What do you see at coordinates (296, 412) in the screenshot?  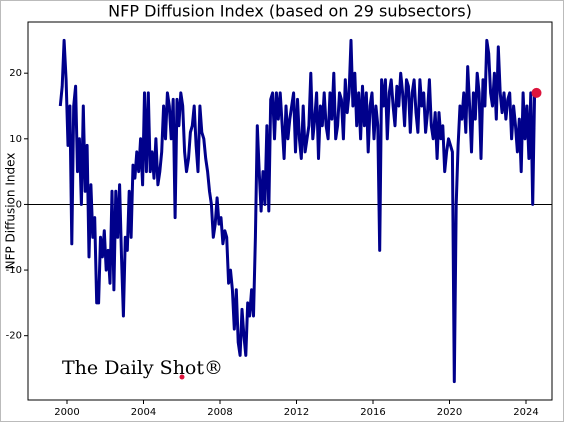 I see `x-tick-label: 2012` at bounding box center [296, 412].